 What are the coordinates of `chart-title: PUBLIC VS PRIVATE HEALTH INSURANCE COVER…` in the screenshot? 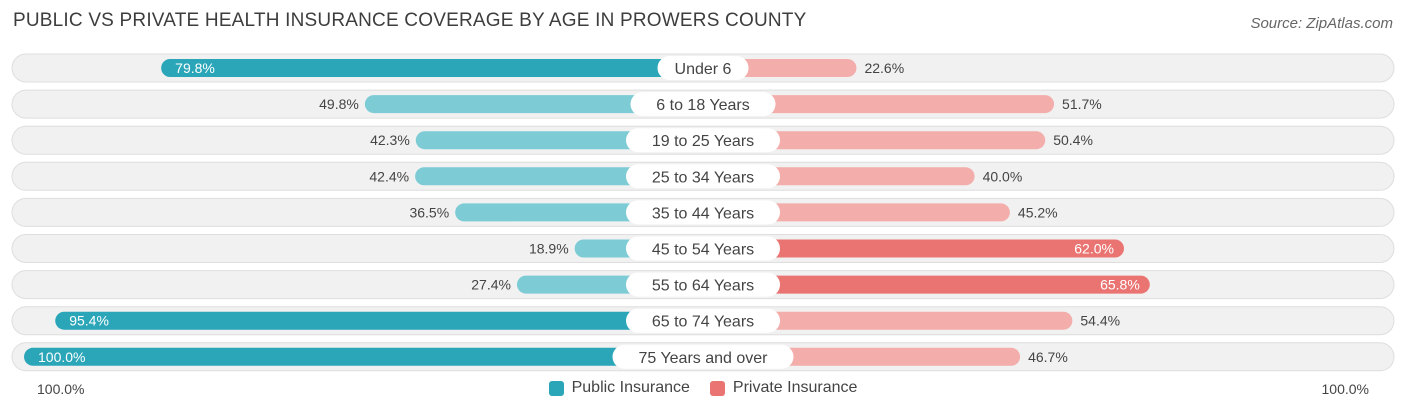 It's located at (410, 20).